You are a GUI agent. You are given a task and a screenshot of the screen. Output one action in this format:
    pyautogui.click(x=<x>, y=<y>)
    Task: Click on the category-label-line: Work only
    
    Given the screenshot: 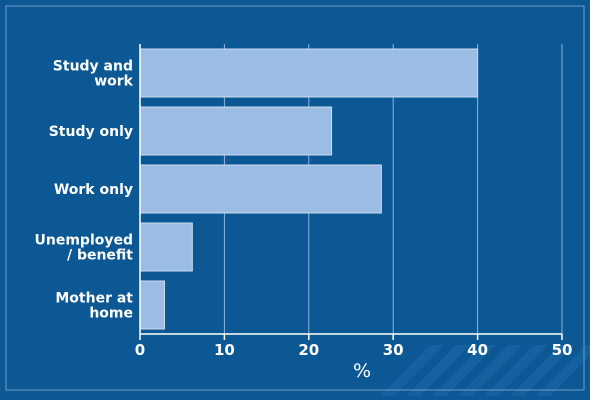 What is the action you would take?
    pyautogui.click(x=93, y=190)
    